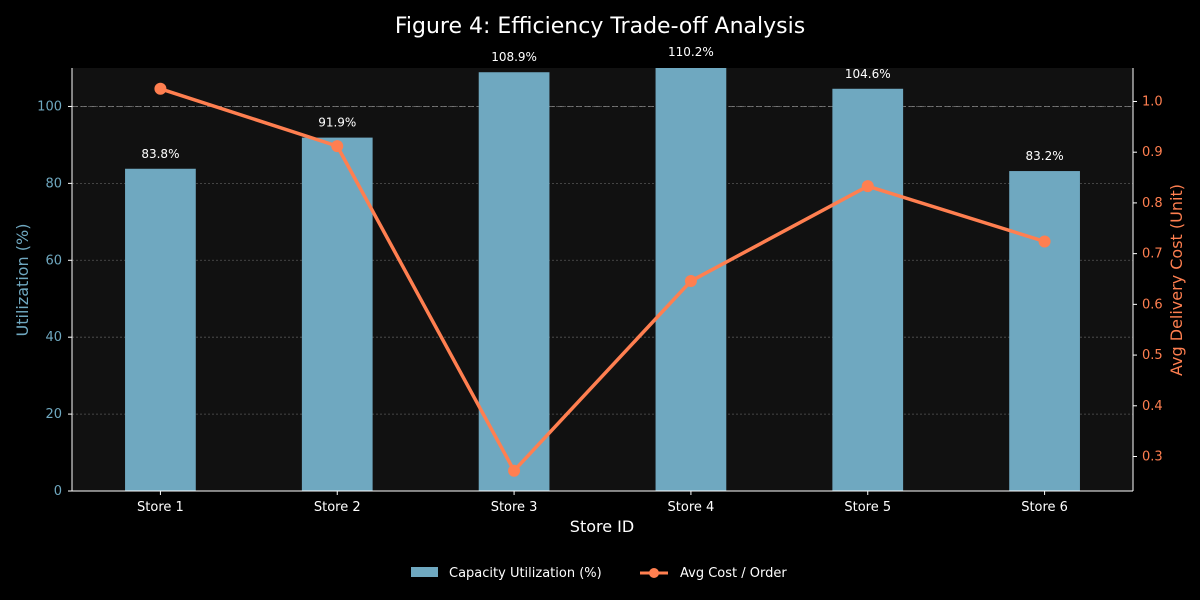  Describe the element at coordinates (337, 507) in the screenshot. I see `x-tick-label: Store 2` at that location.